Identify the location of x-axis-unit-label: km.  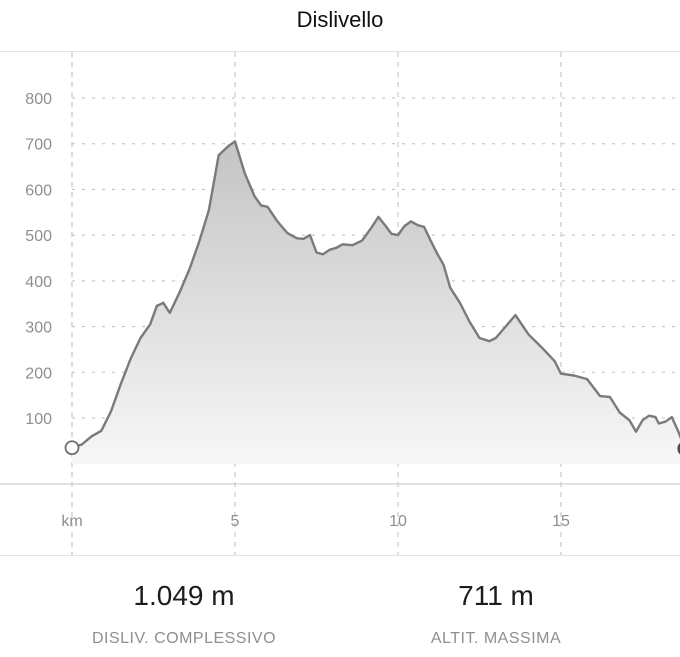
(71, 521).